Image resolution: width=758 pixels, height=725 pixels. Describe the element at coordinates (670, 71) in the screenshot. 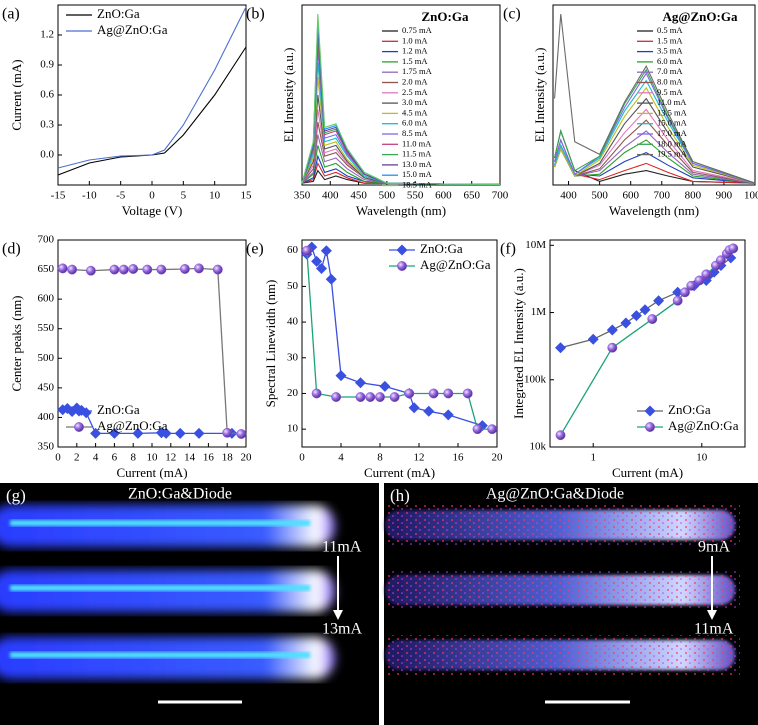

I see `legend-label: 7.0 mA` at that location.